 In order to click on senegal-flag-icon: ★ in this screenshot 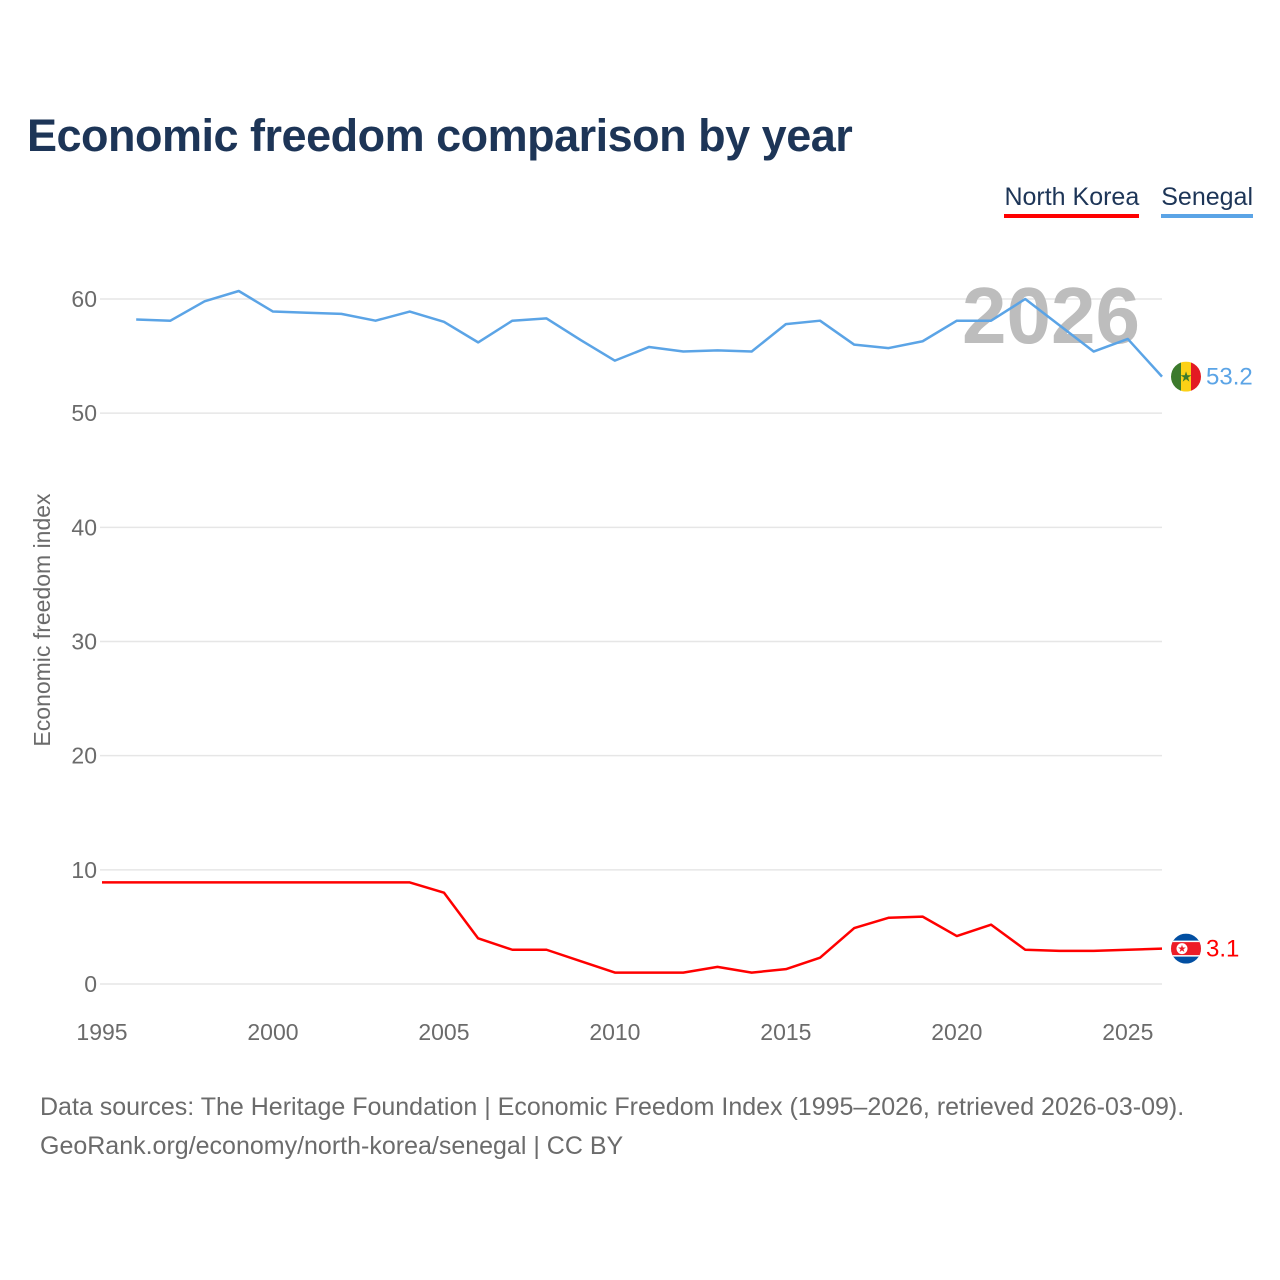, I will do `click(1186, 376)`.